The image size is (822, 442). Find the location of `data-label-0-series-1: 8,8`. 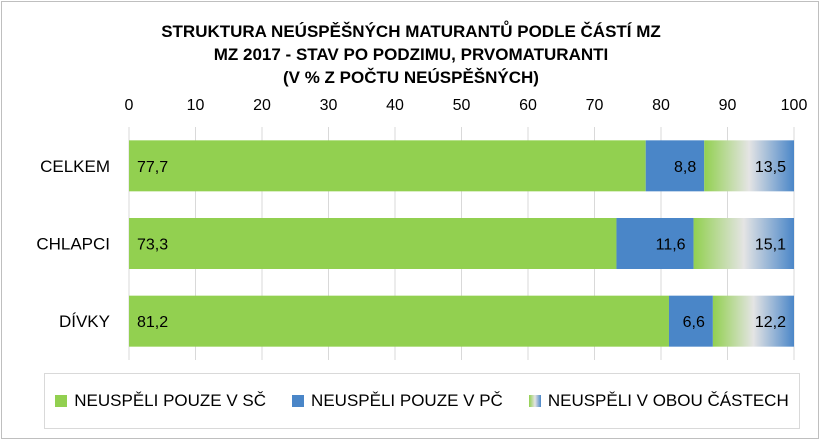

data-label-0-series-1: 8,8 is located at coordinates (685, 167).